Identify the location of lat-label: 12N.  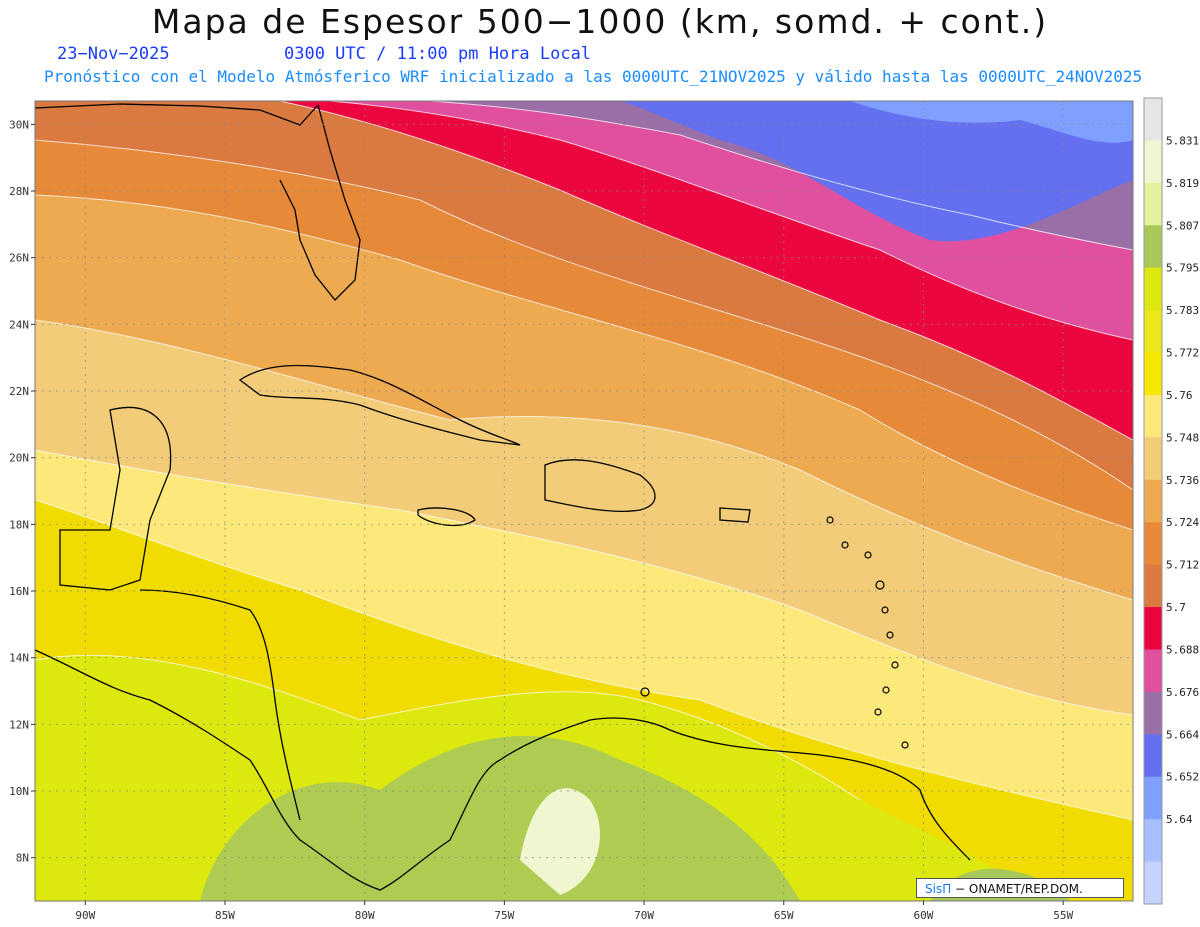
(19, 724).